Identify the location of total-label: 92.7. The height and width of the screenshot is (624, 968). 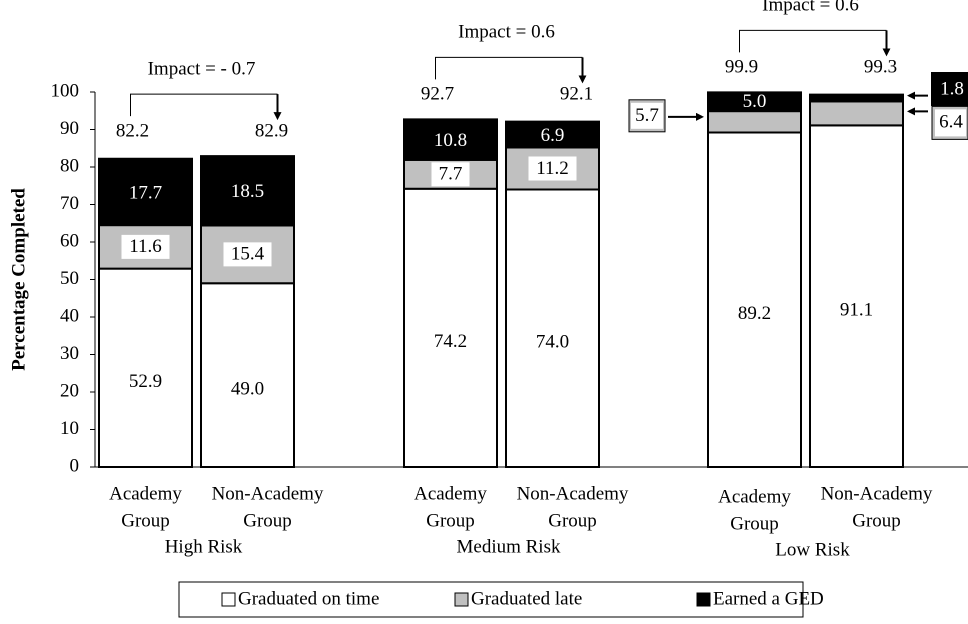
(437, 94).